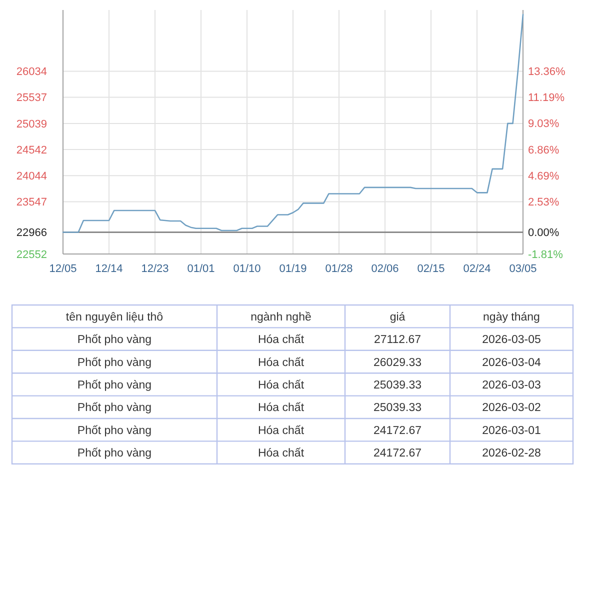 The height and width of the screenshot is (600, 600). Describe the element at coordinates (511, 362) in the screenshot. I see `text: 2026-03-04` at that location.